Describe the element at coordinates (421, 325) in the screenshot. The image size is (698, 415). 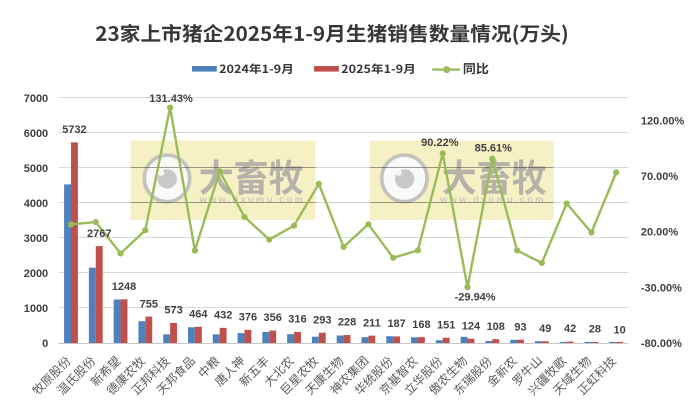
I see `svg-text: 168` at that location.